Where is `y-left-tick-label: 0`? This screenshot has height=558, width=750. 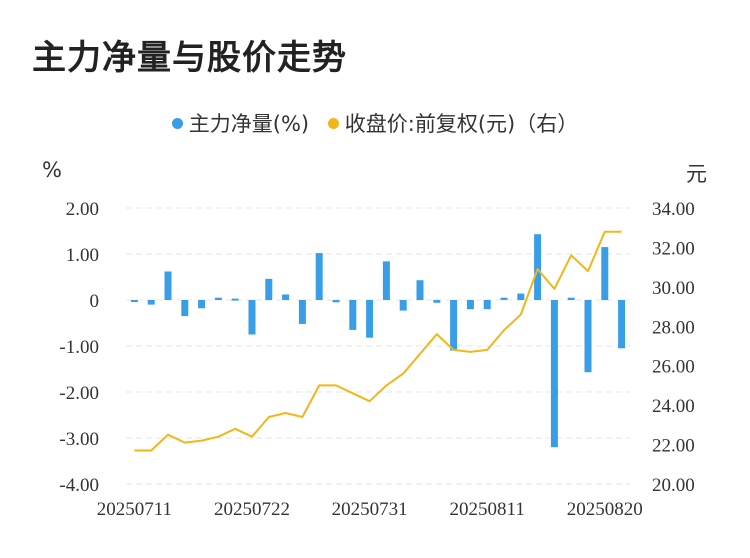 y-left-tick-label: 0 is located at coordinates (95, 301).